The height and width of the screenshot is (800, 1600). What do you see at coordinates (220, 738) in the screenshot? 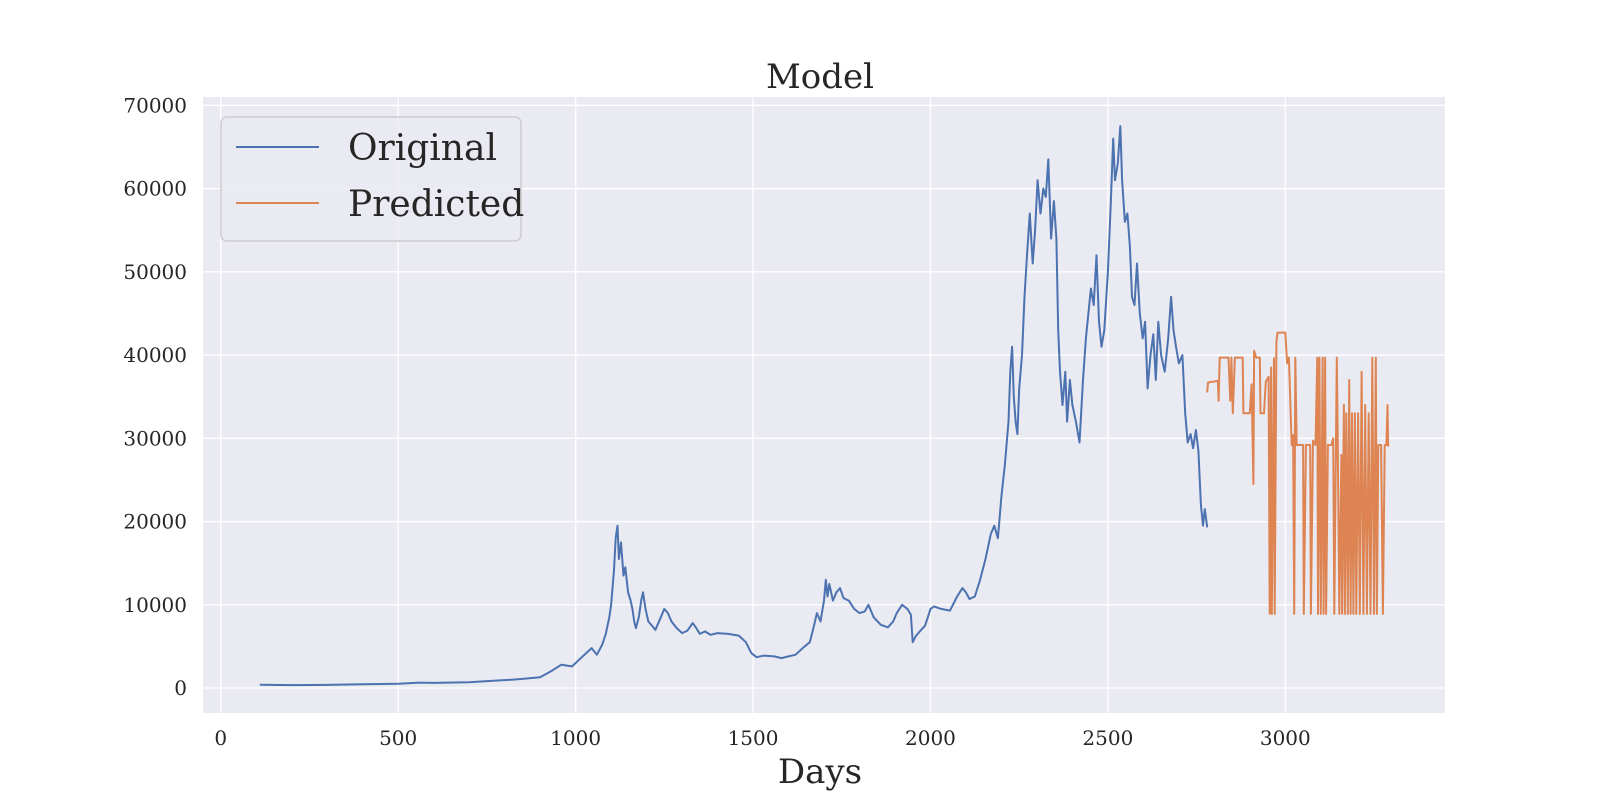
I see `x-tick-label: 0` at bounding box center [220, 738].